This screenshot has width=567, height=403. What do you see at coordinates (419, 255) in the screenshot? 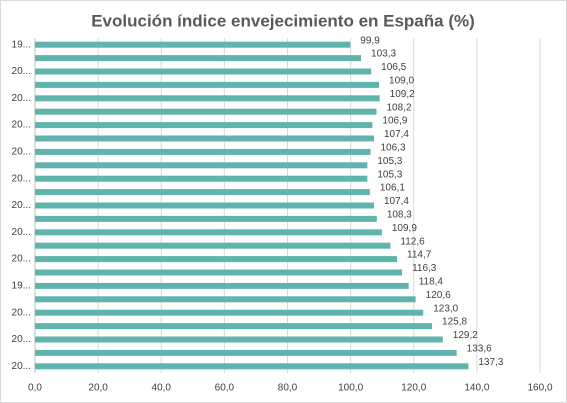
I see `value-label: 114,7` at bounding box center [419, 255].